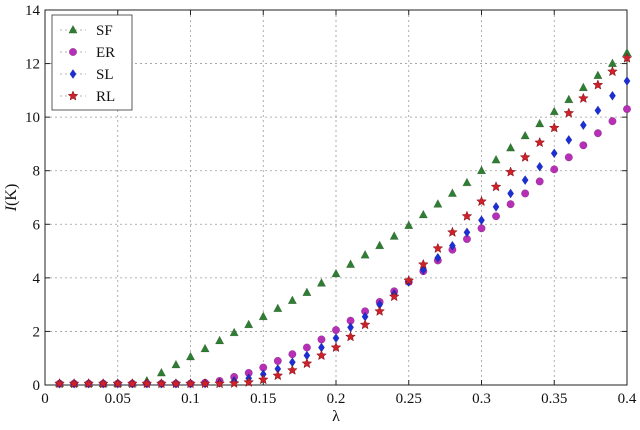 This screenshot has width=640, height=430. I want to click on legend: SF ER SL RL, so click(92, 62).